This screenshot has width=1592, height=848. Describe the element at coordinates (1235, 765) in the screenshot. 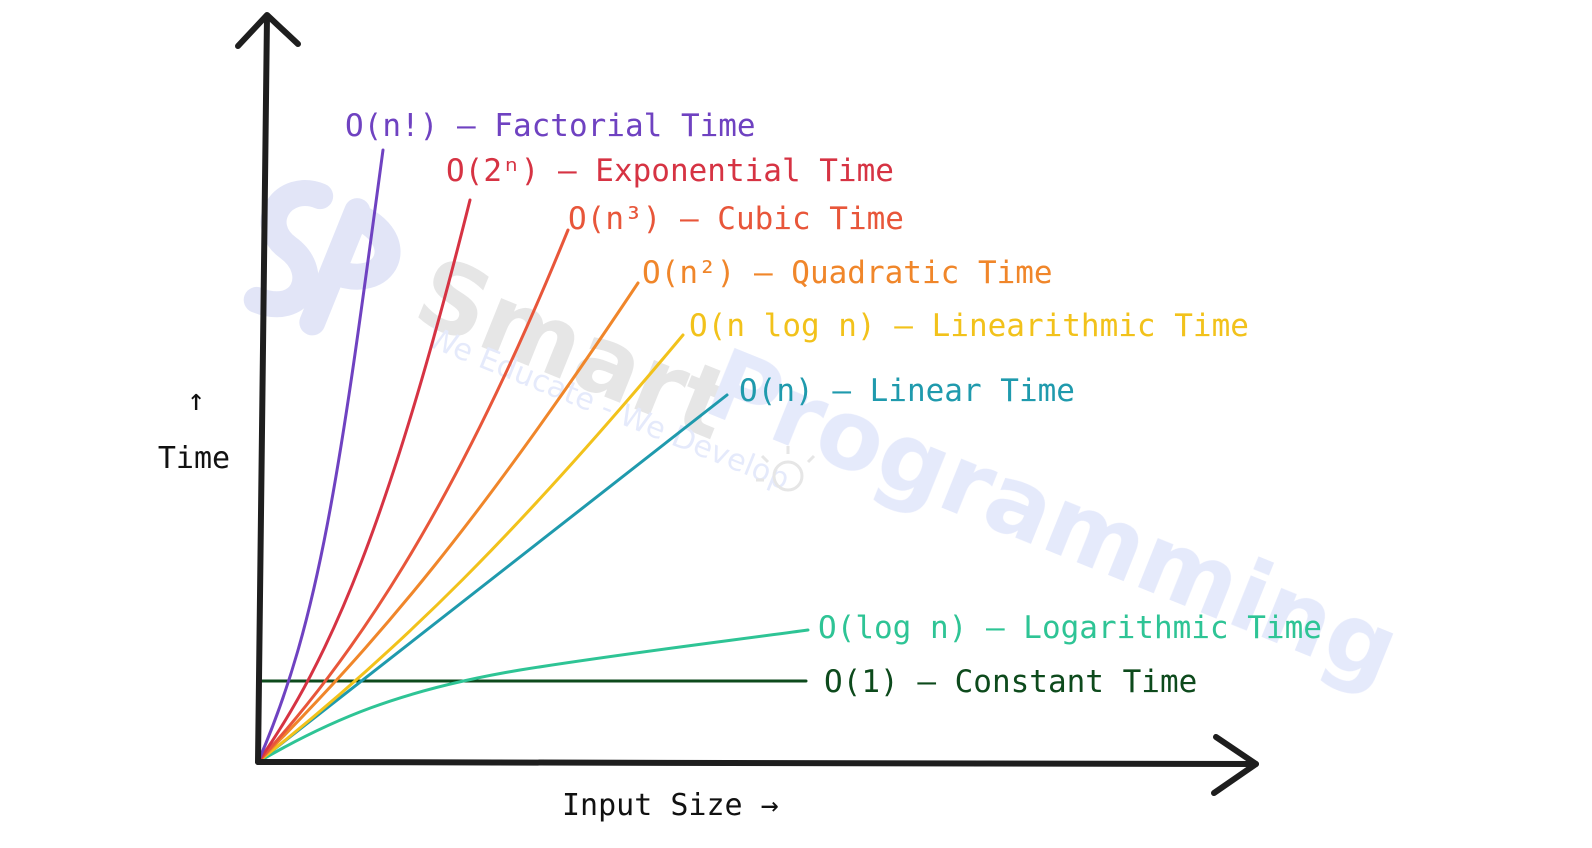

I see `x-axis-arrowhead-icon` at that location.